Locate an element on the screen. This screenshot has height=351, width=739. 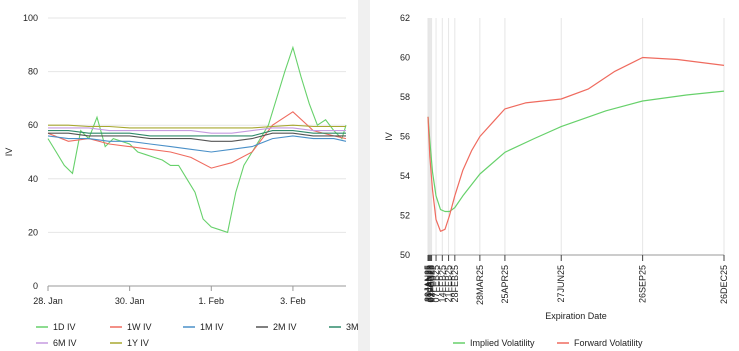
legend-label: 2M IV is located at coordinates (285, 327).